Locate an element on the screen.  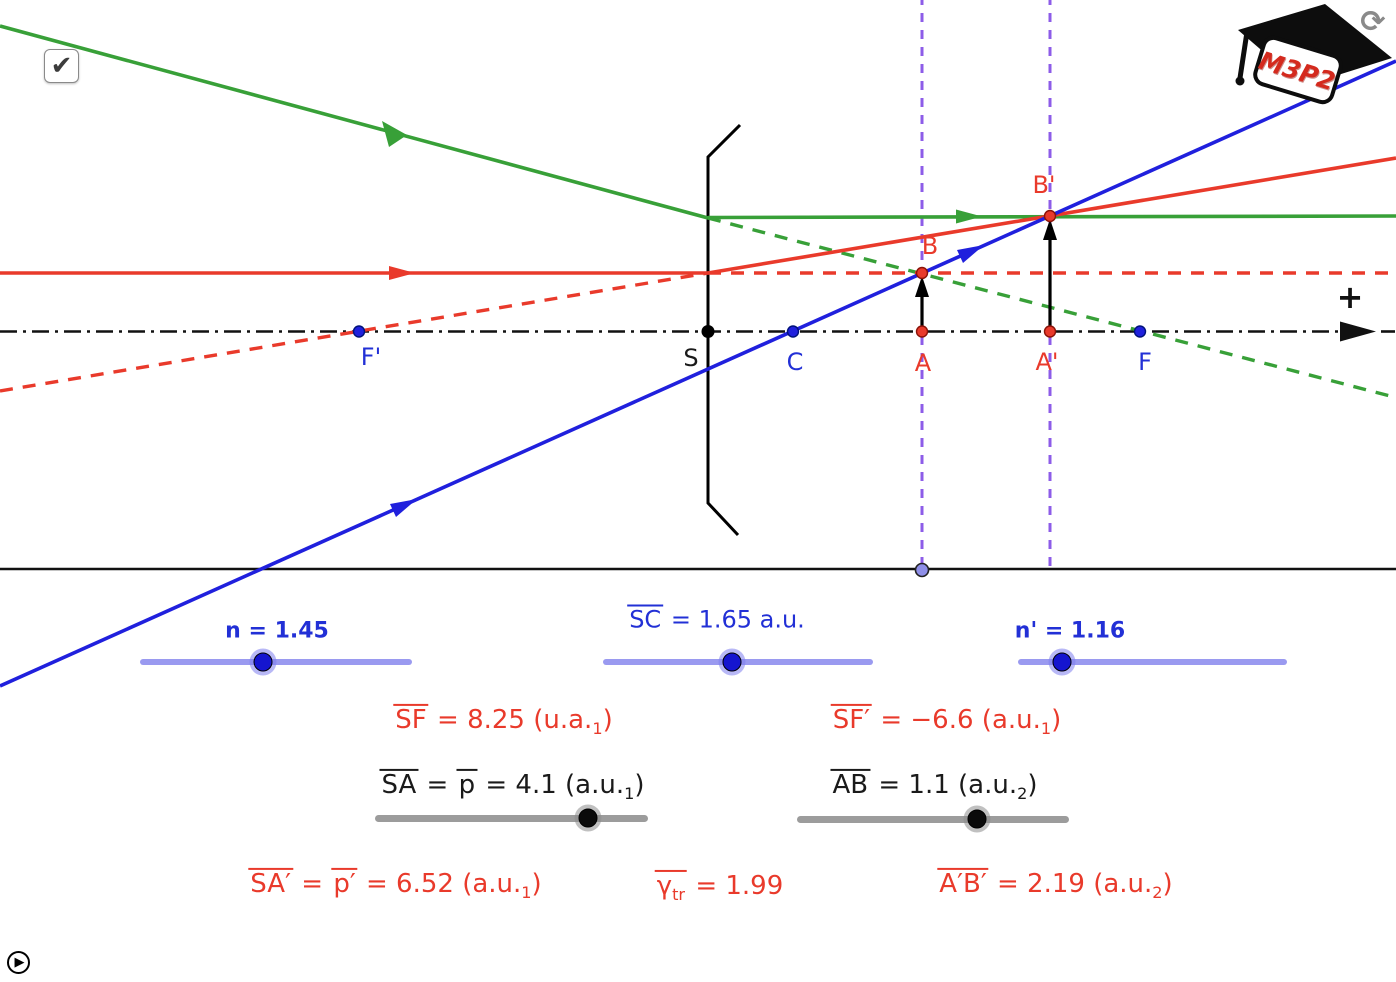
point-b is located at coordinates (922, 273).